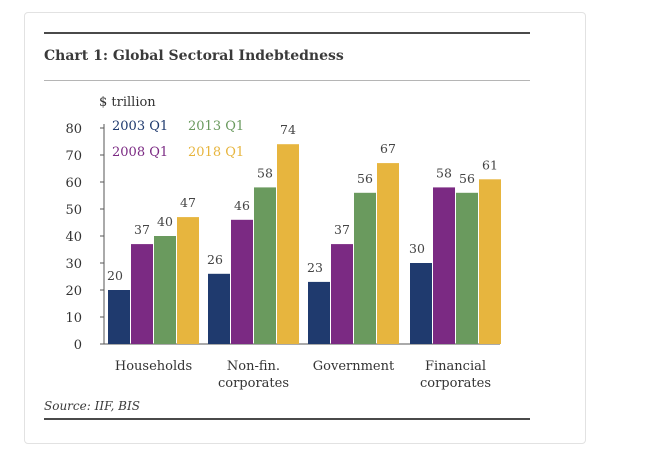  What do you see at coordinates (73, 156) in the screenshot?
I see `y-tick-label: 70` at bounding box center [73, 156].